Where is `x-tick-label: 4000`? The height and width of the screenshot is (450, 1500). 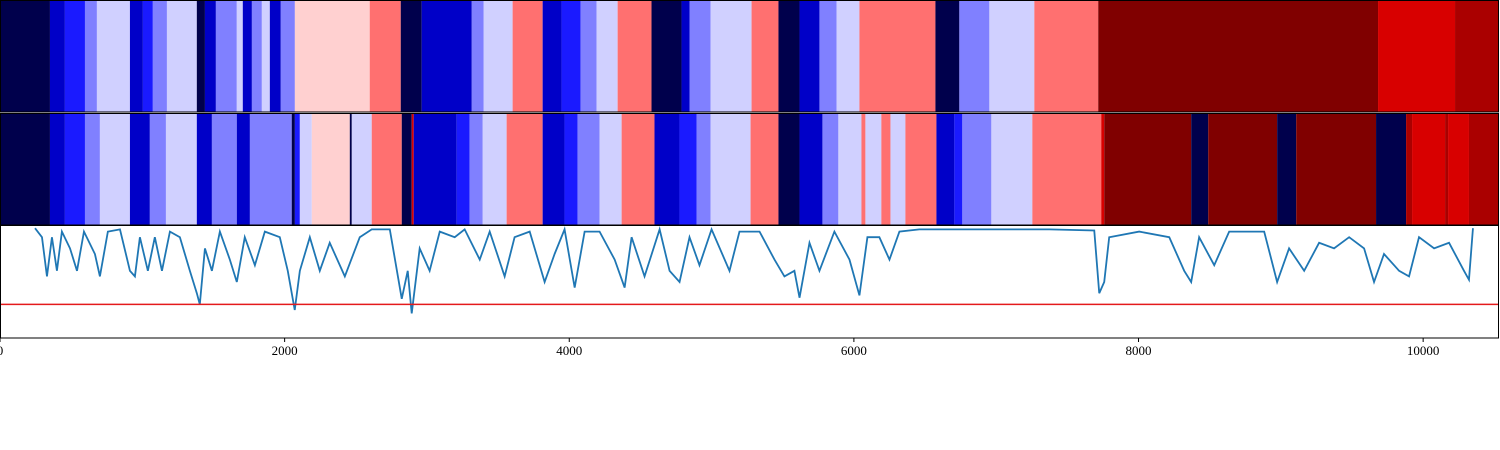
x-tick-label: 4000 is located at coordinates (569, 350).